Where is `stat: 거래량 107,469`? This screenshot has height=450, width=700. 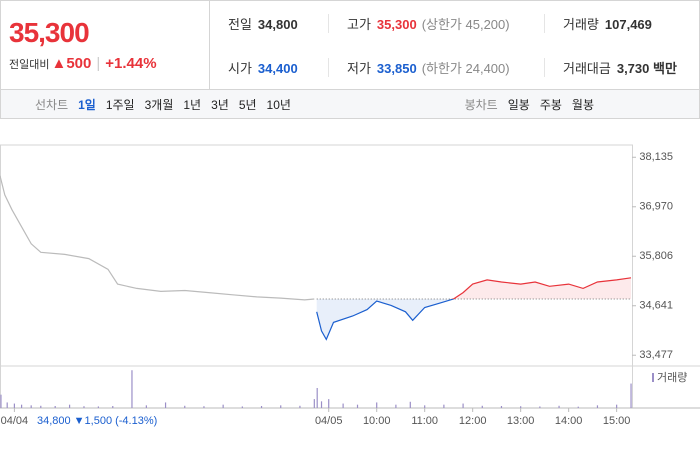 stat: 거래량 107,469 is located at coordinates (621, 23).